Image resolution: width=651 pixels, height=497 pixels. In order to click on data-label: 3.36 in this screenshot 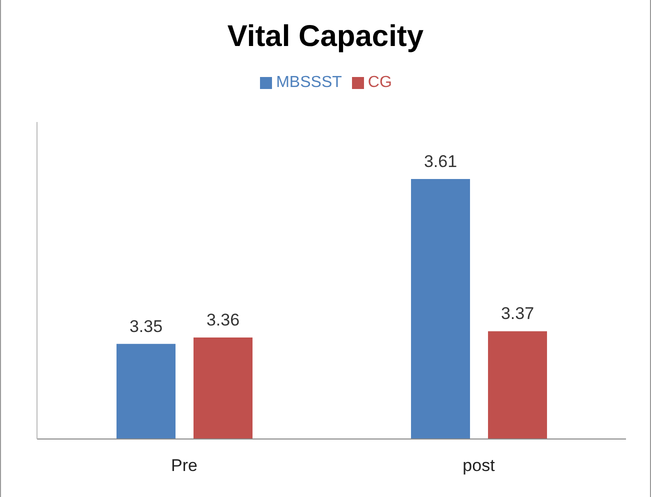, I will do `click(223, 320)`.